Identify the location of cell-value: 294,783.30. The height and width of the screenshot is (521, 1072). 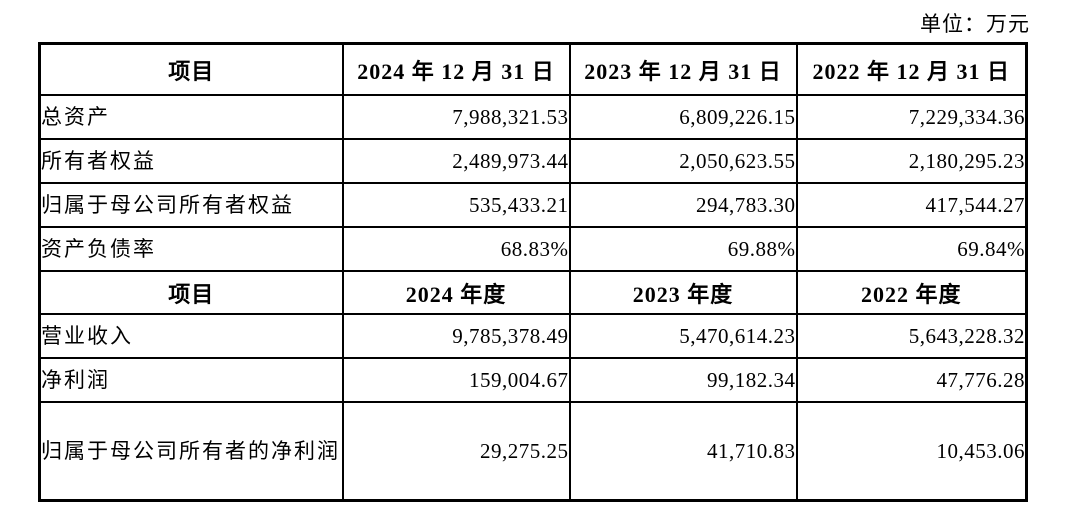
(683, 205).